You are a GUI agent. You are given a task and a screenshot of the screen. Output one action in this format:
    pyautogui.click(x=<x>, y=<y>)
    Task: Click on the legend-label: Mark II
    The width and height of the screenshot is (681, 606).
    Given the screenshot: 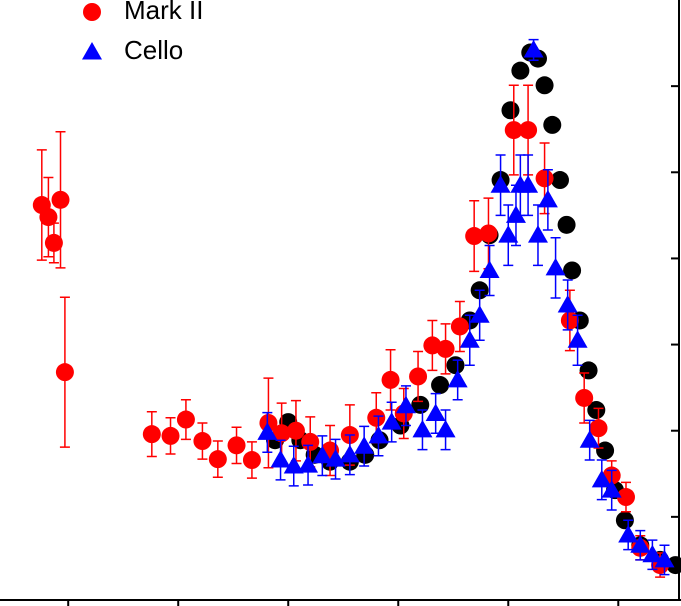 What is the action you would take?
    pyautogui.click(x=163, y=12)
    